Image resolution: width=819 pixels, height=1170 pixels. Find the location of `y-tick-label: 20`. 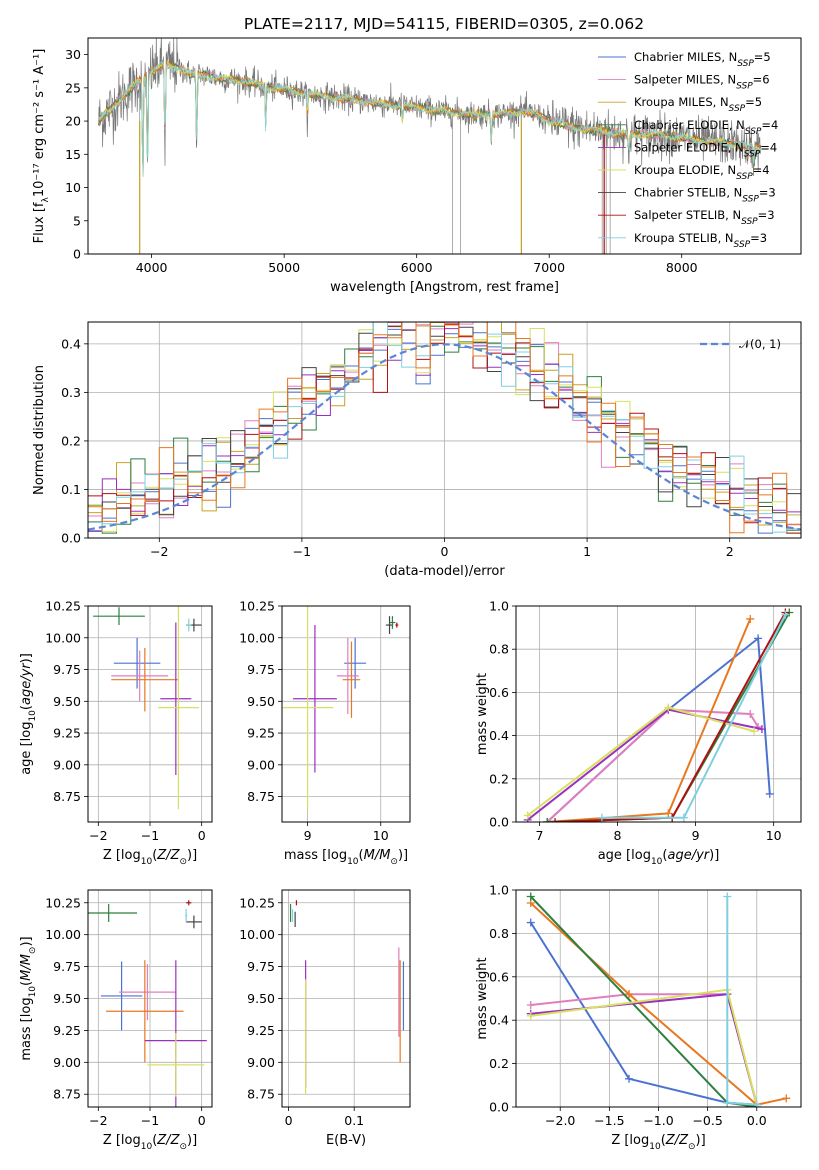

y-tick-label: 20 is located at coordinates (73, 121).